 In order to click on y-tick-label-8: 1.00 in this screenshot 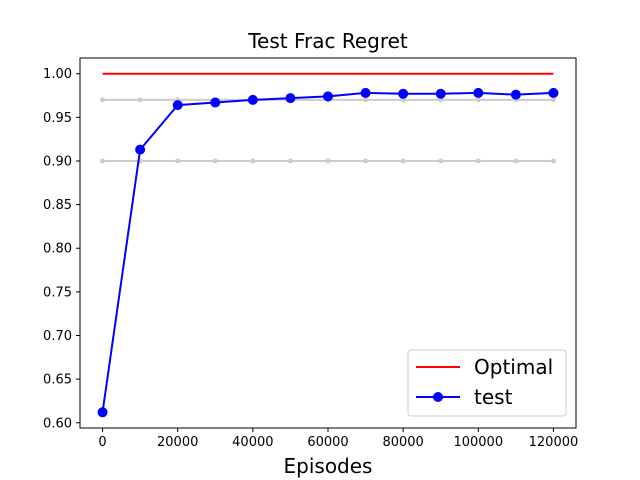, I will do `click(57, 74)`.